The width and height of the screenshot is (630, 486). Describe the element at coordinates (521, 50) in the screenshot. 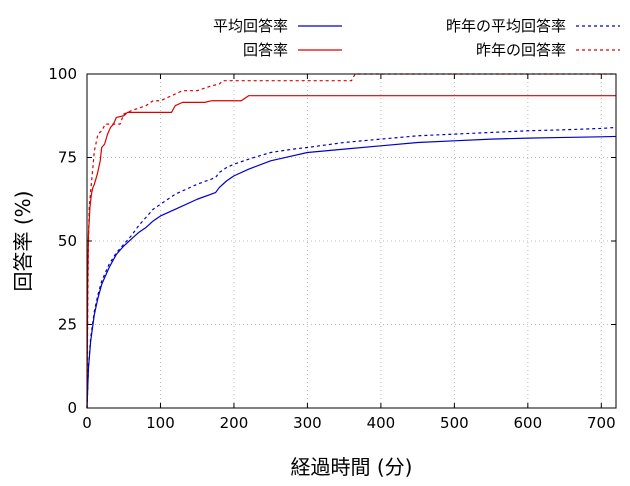

I see `legend-label-3: 昨年の回答率` at that location.